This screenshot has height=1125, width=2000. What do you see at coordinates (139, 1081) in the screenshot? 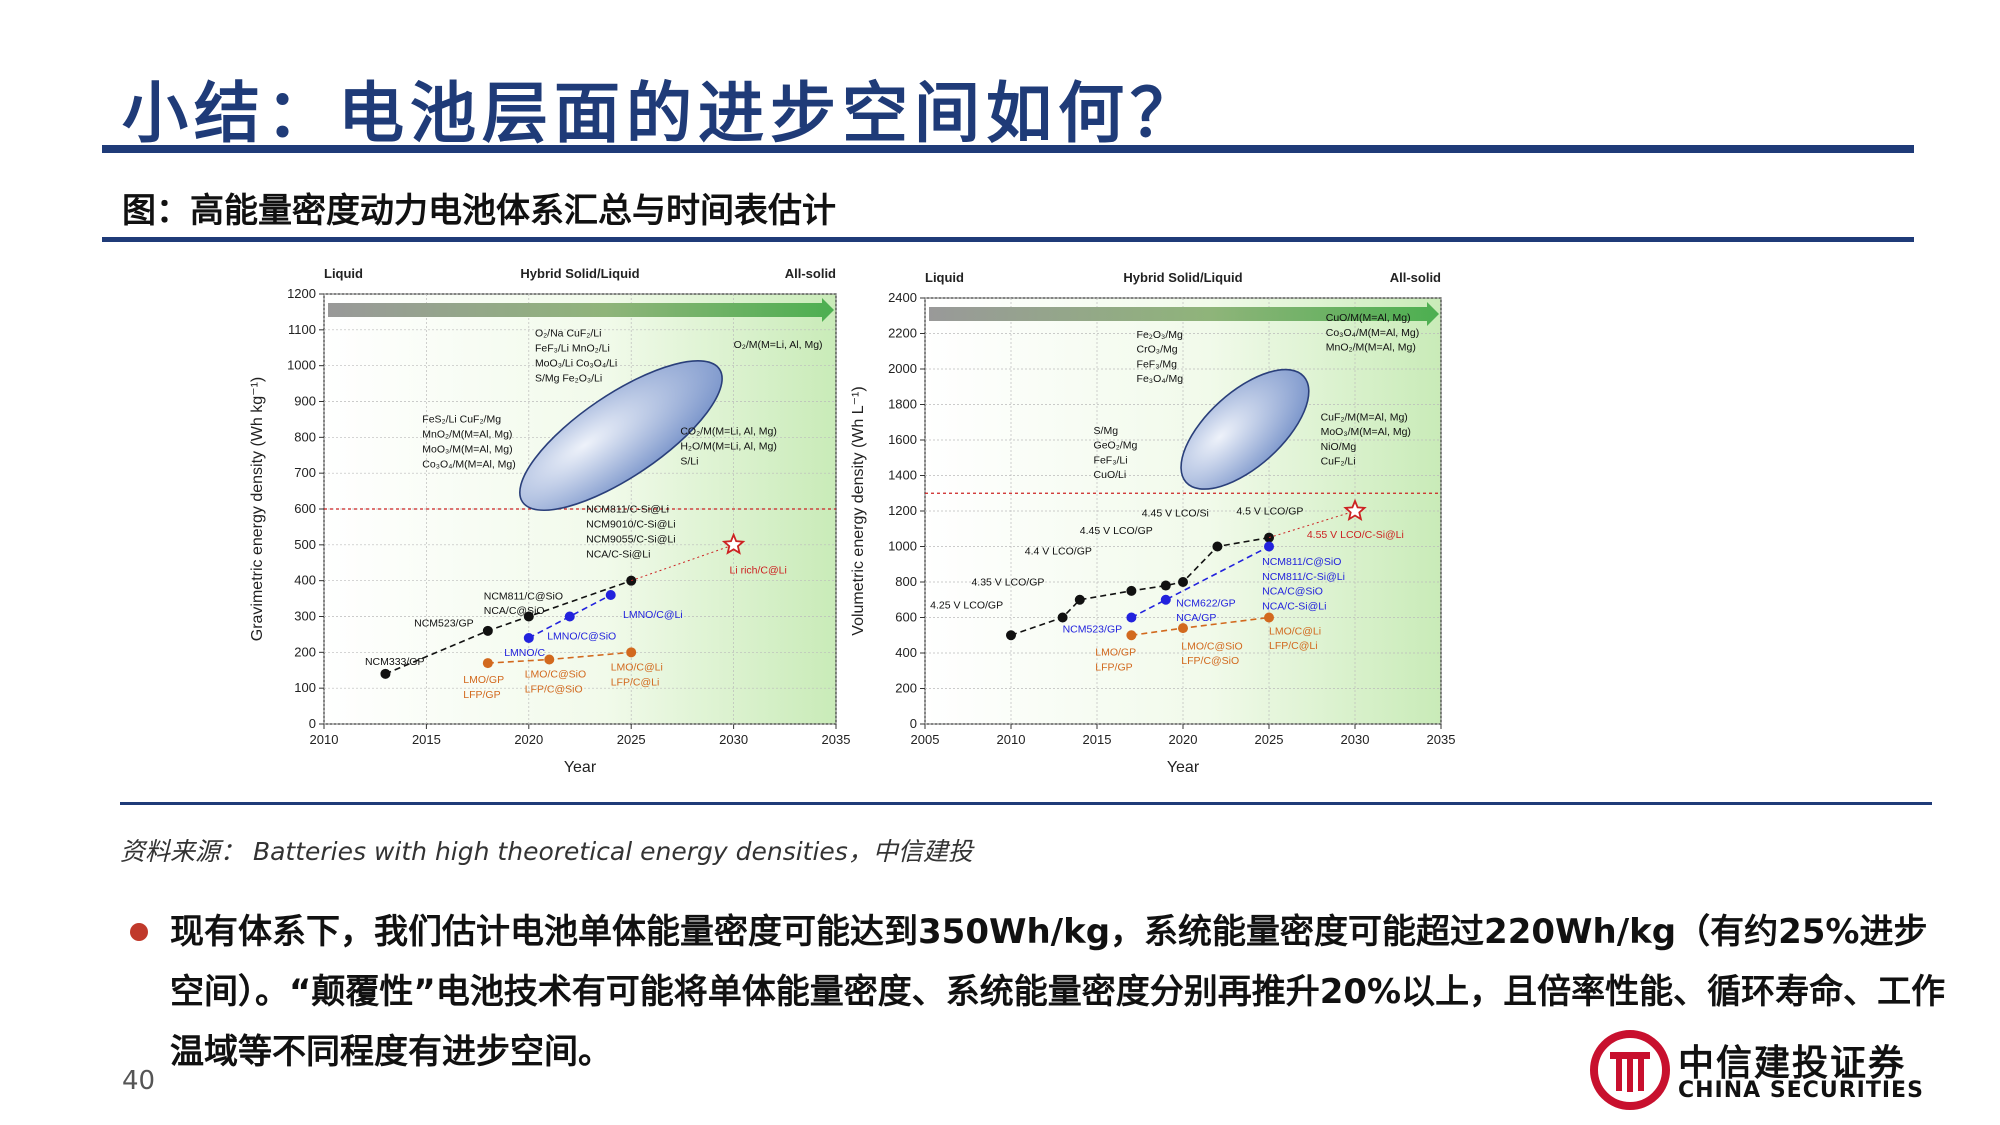
I see `page-number: 40` at bounding box center [139, 1081].